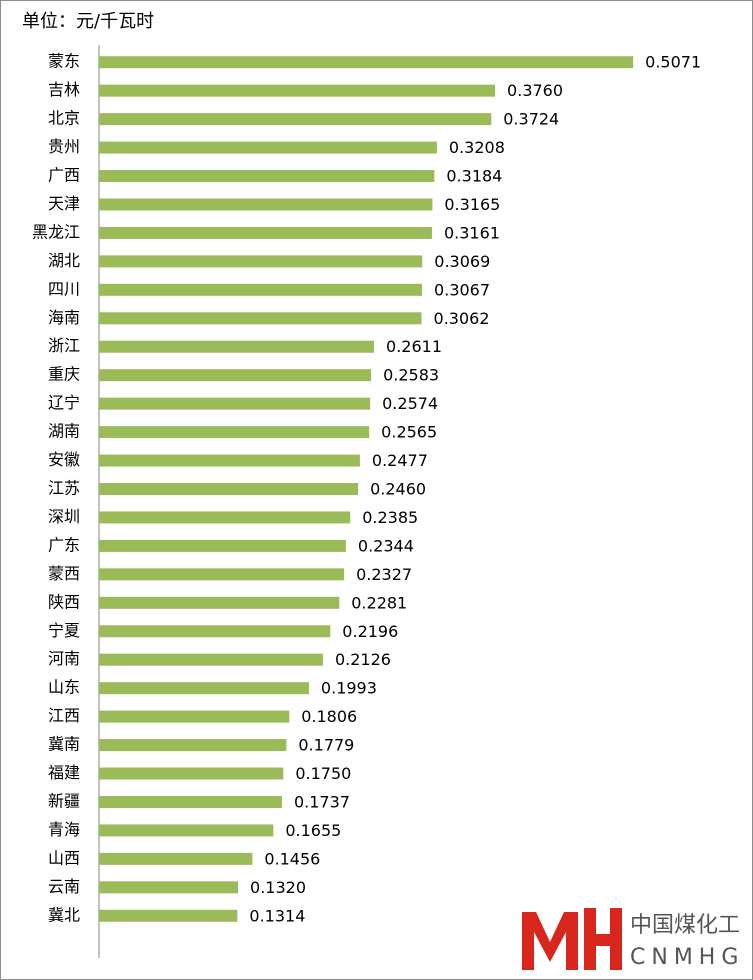 Image resolution: width=753 pixels, height=980 pixels. Describe the element at coordinates (379, 602) in the screenshot. I see `value-label: 0.2281` at that location.